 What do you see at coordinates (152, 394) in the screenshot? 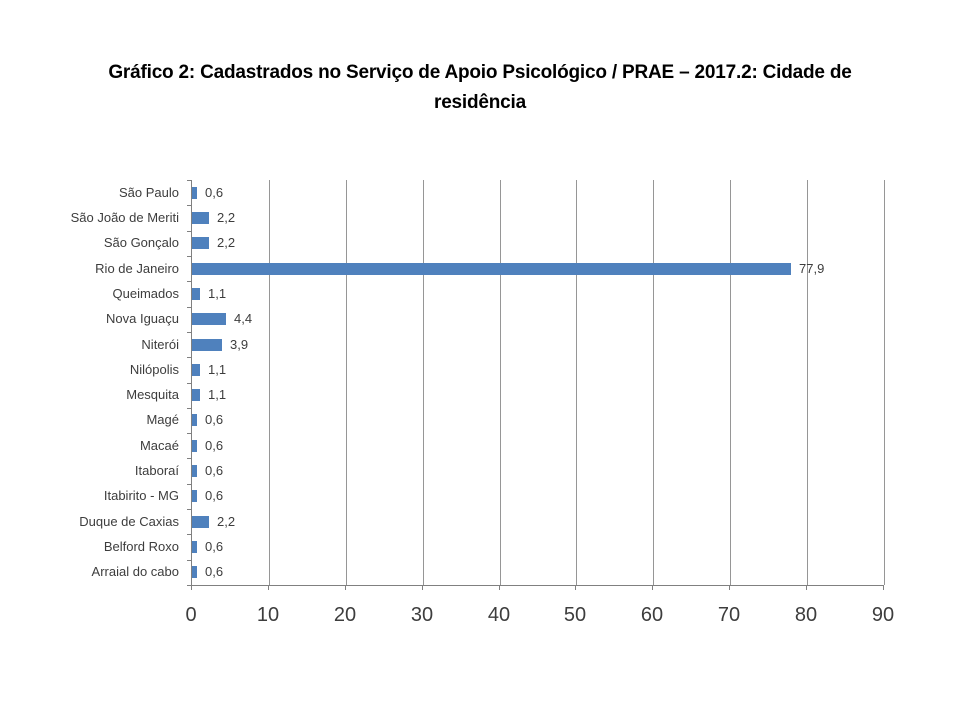
I see `category-label: Mesquita` at bounding box center [152, 394].